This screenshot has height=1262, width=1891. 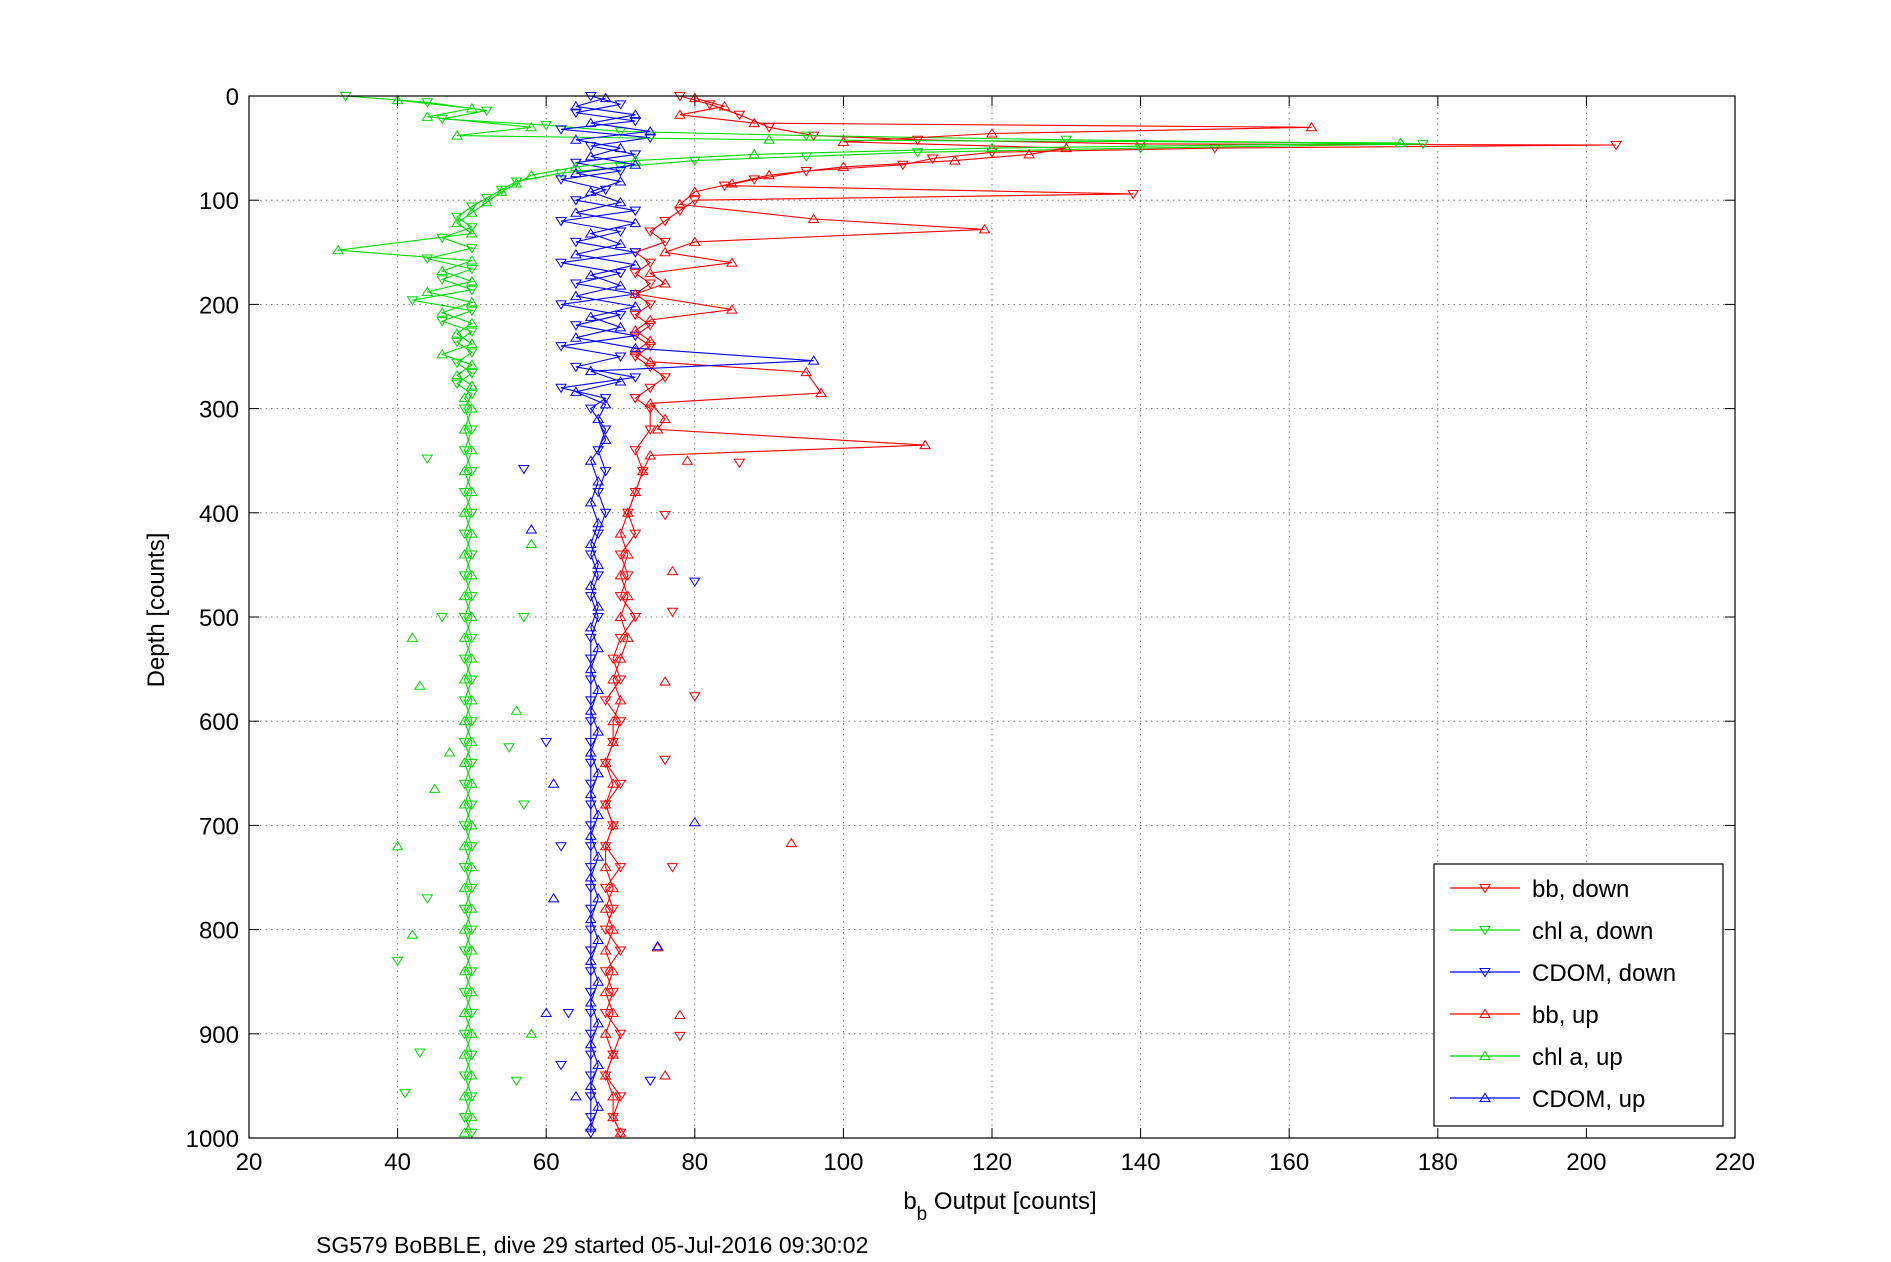 I want to click on legend-label: bb, up, so click(x=1565, y=1015).